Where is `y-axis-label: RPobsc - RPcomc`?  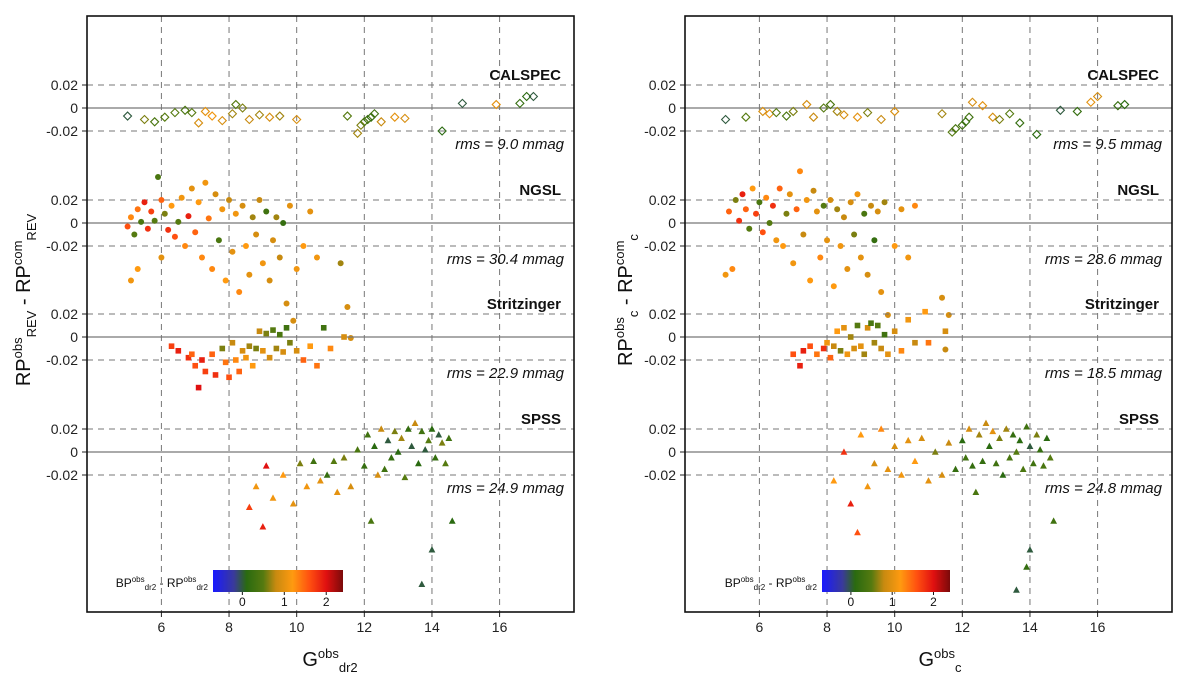
y-axis-label: RPobsc - RPcomc is located at coordinates (626, 300).